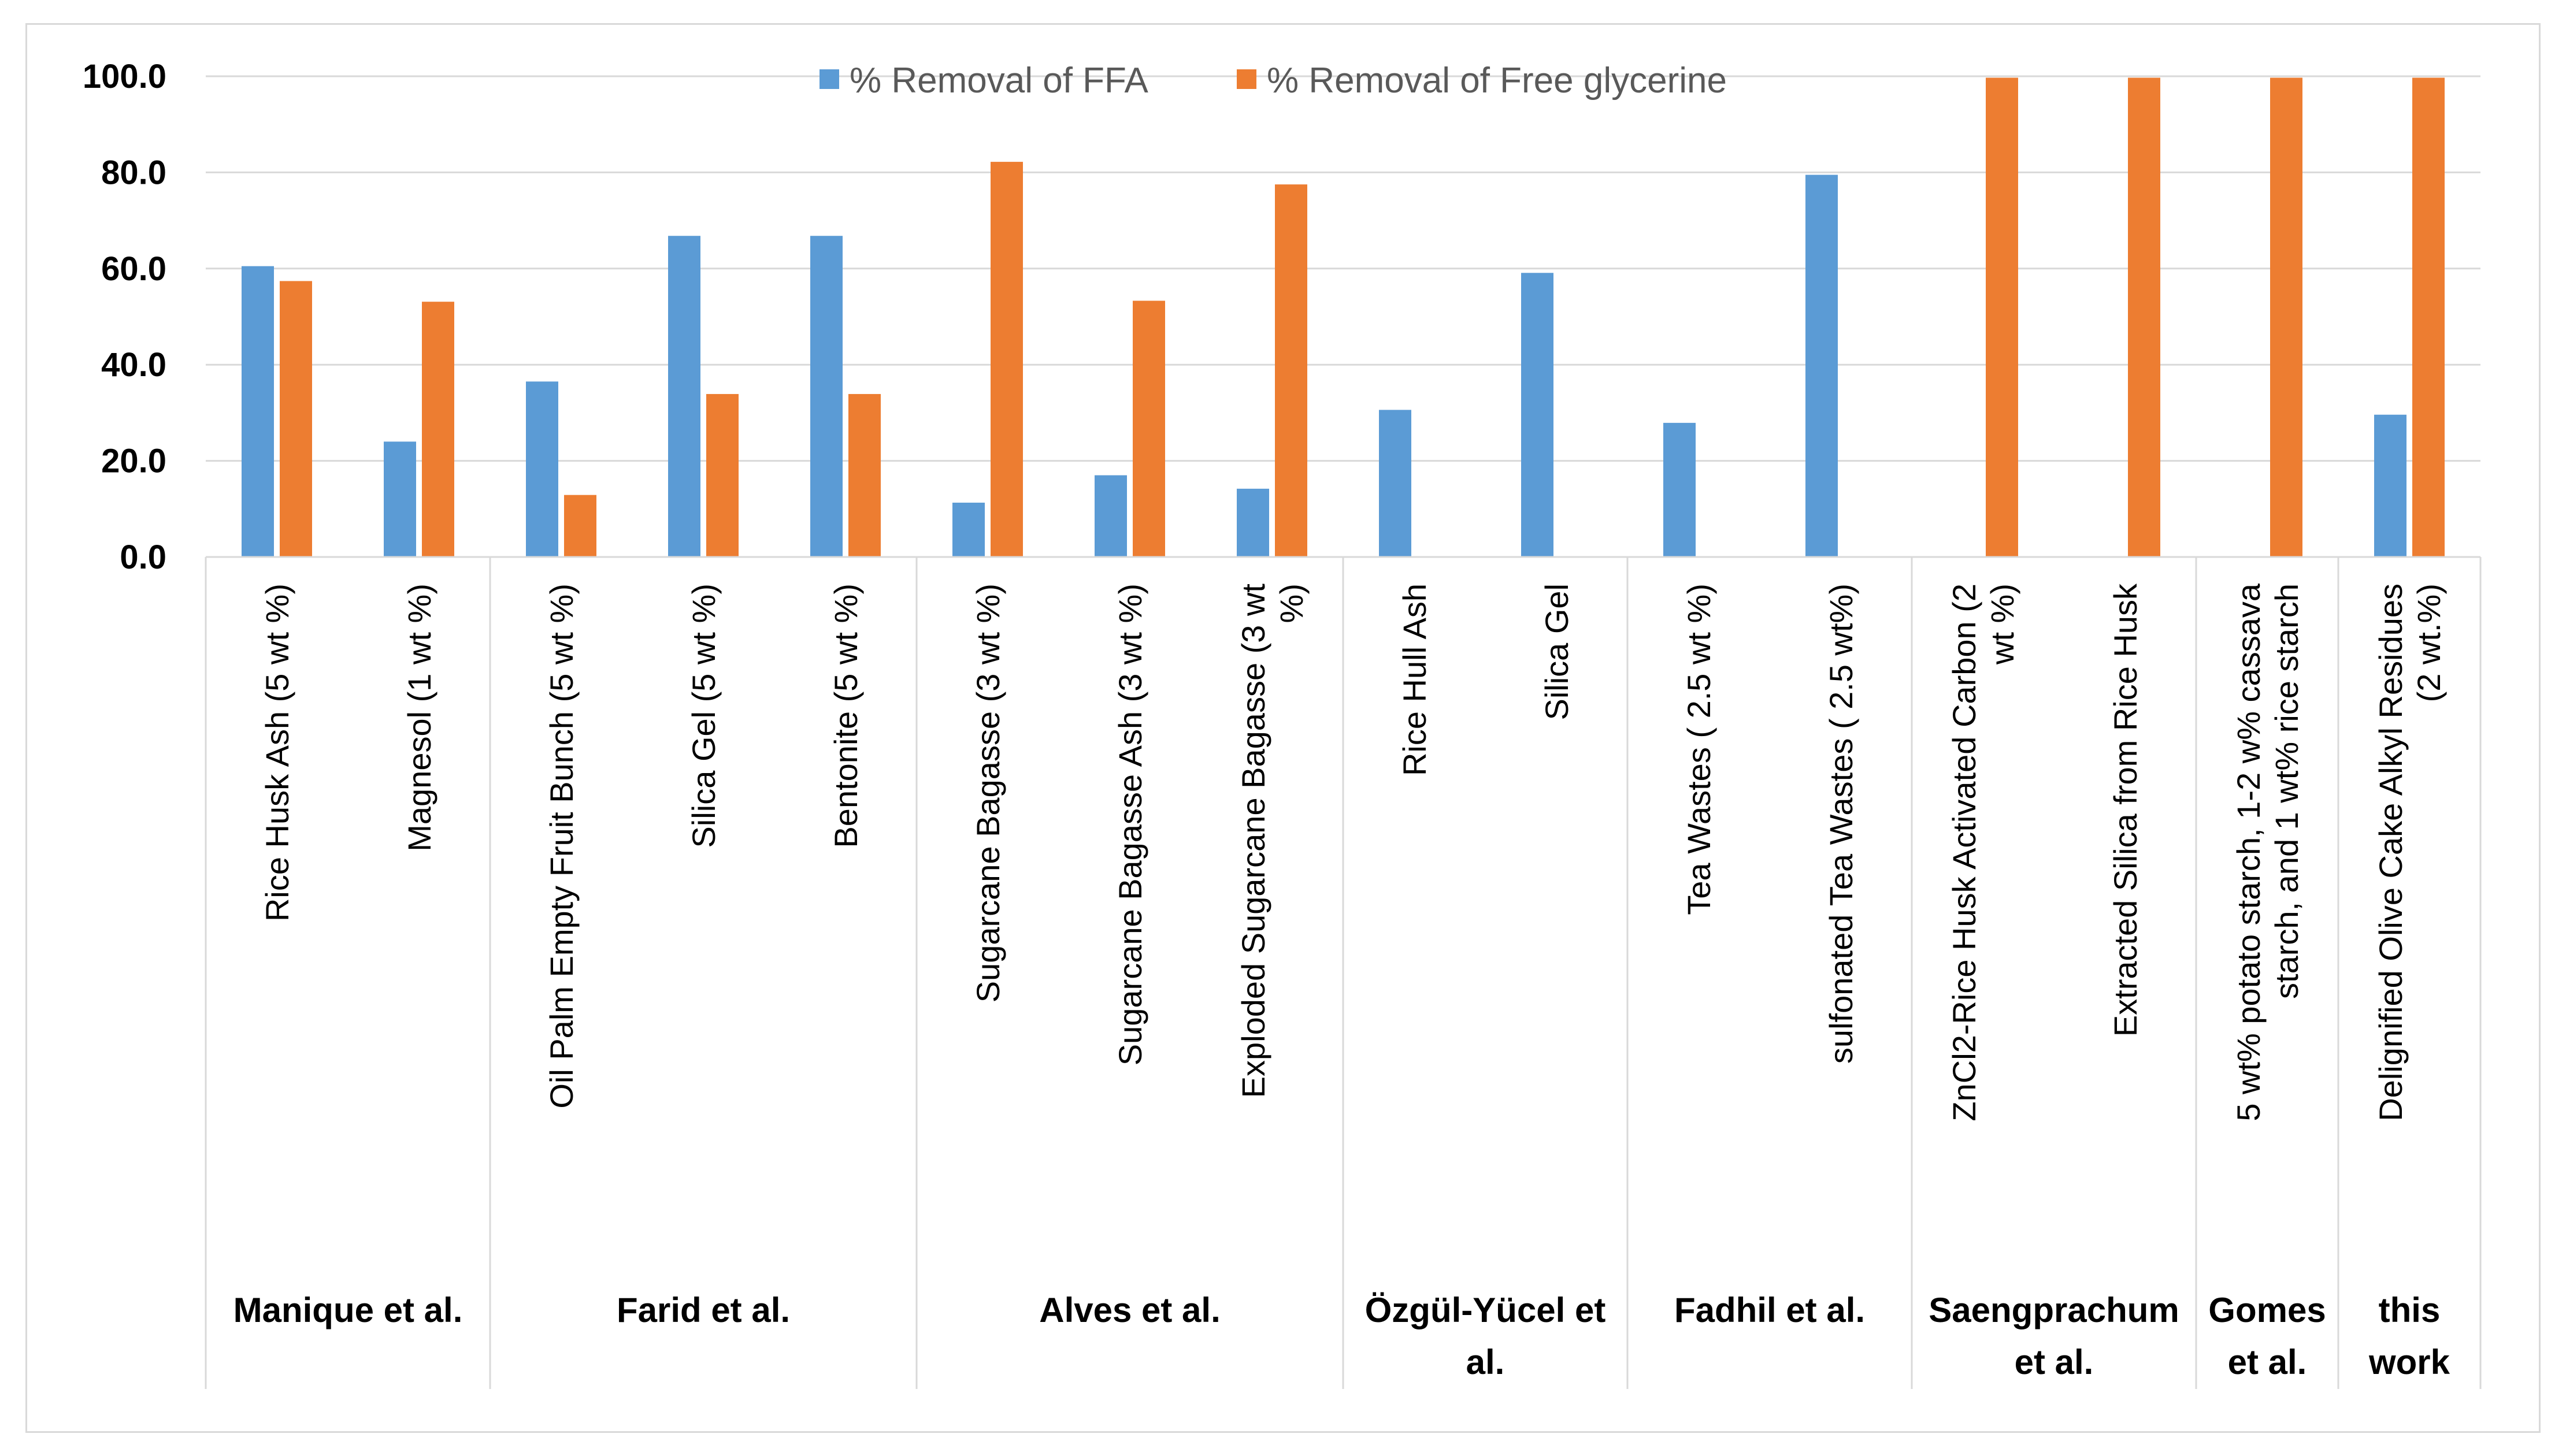  Describe the element at coordinates (2267, 1310) in the screenshot. I see `group-label-7-line-1: Gomes` at that location.